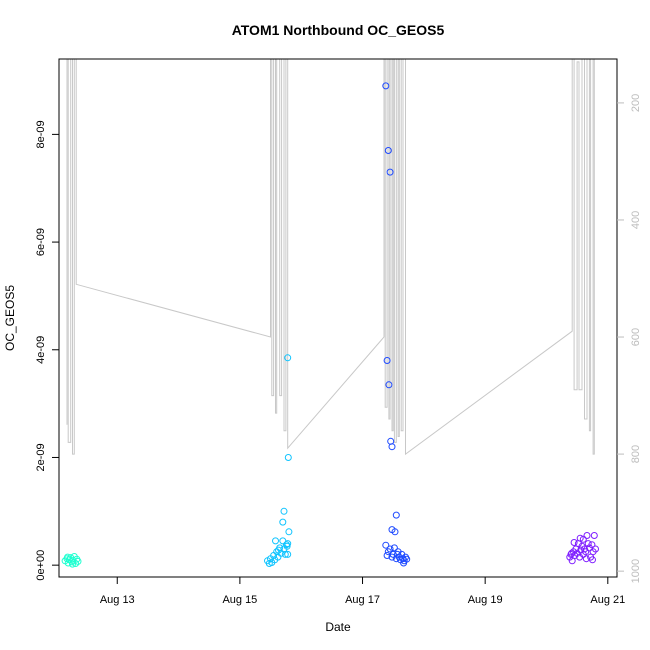  Describe the element at coordinates (338, 627) in the screenshot. I see `x-axis-label: Date` at that location.